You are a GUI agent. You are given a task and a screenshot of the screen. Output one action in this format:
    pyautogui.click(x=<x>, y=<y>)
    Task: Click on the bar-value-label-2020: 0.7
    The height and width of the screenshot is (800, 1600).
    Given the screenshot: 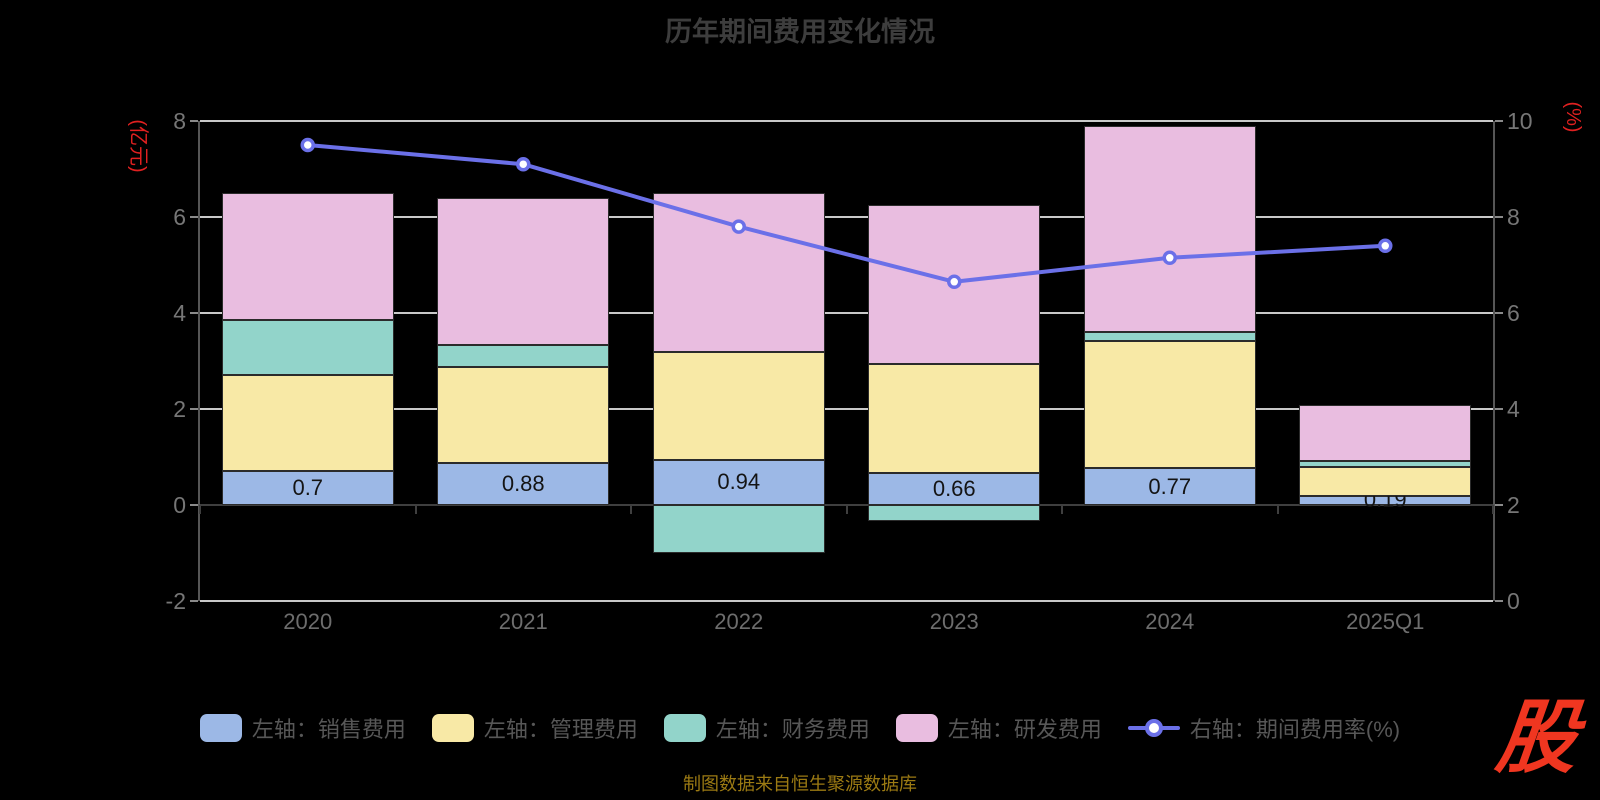 What is the action you would take?
    pyautogui.click(x=308, y=488)
    